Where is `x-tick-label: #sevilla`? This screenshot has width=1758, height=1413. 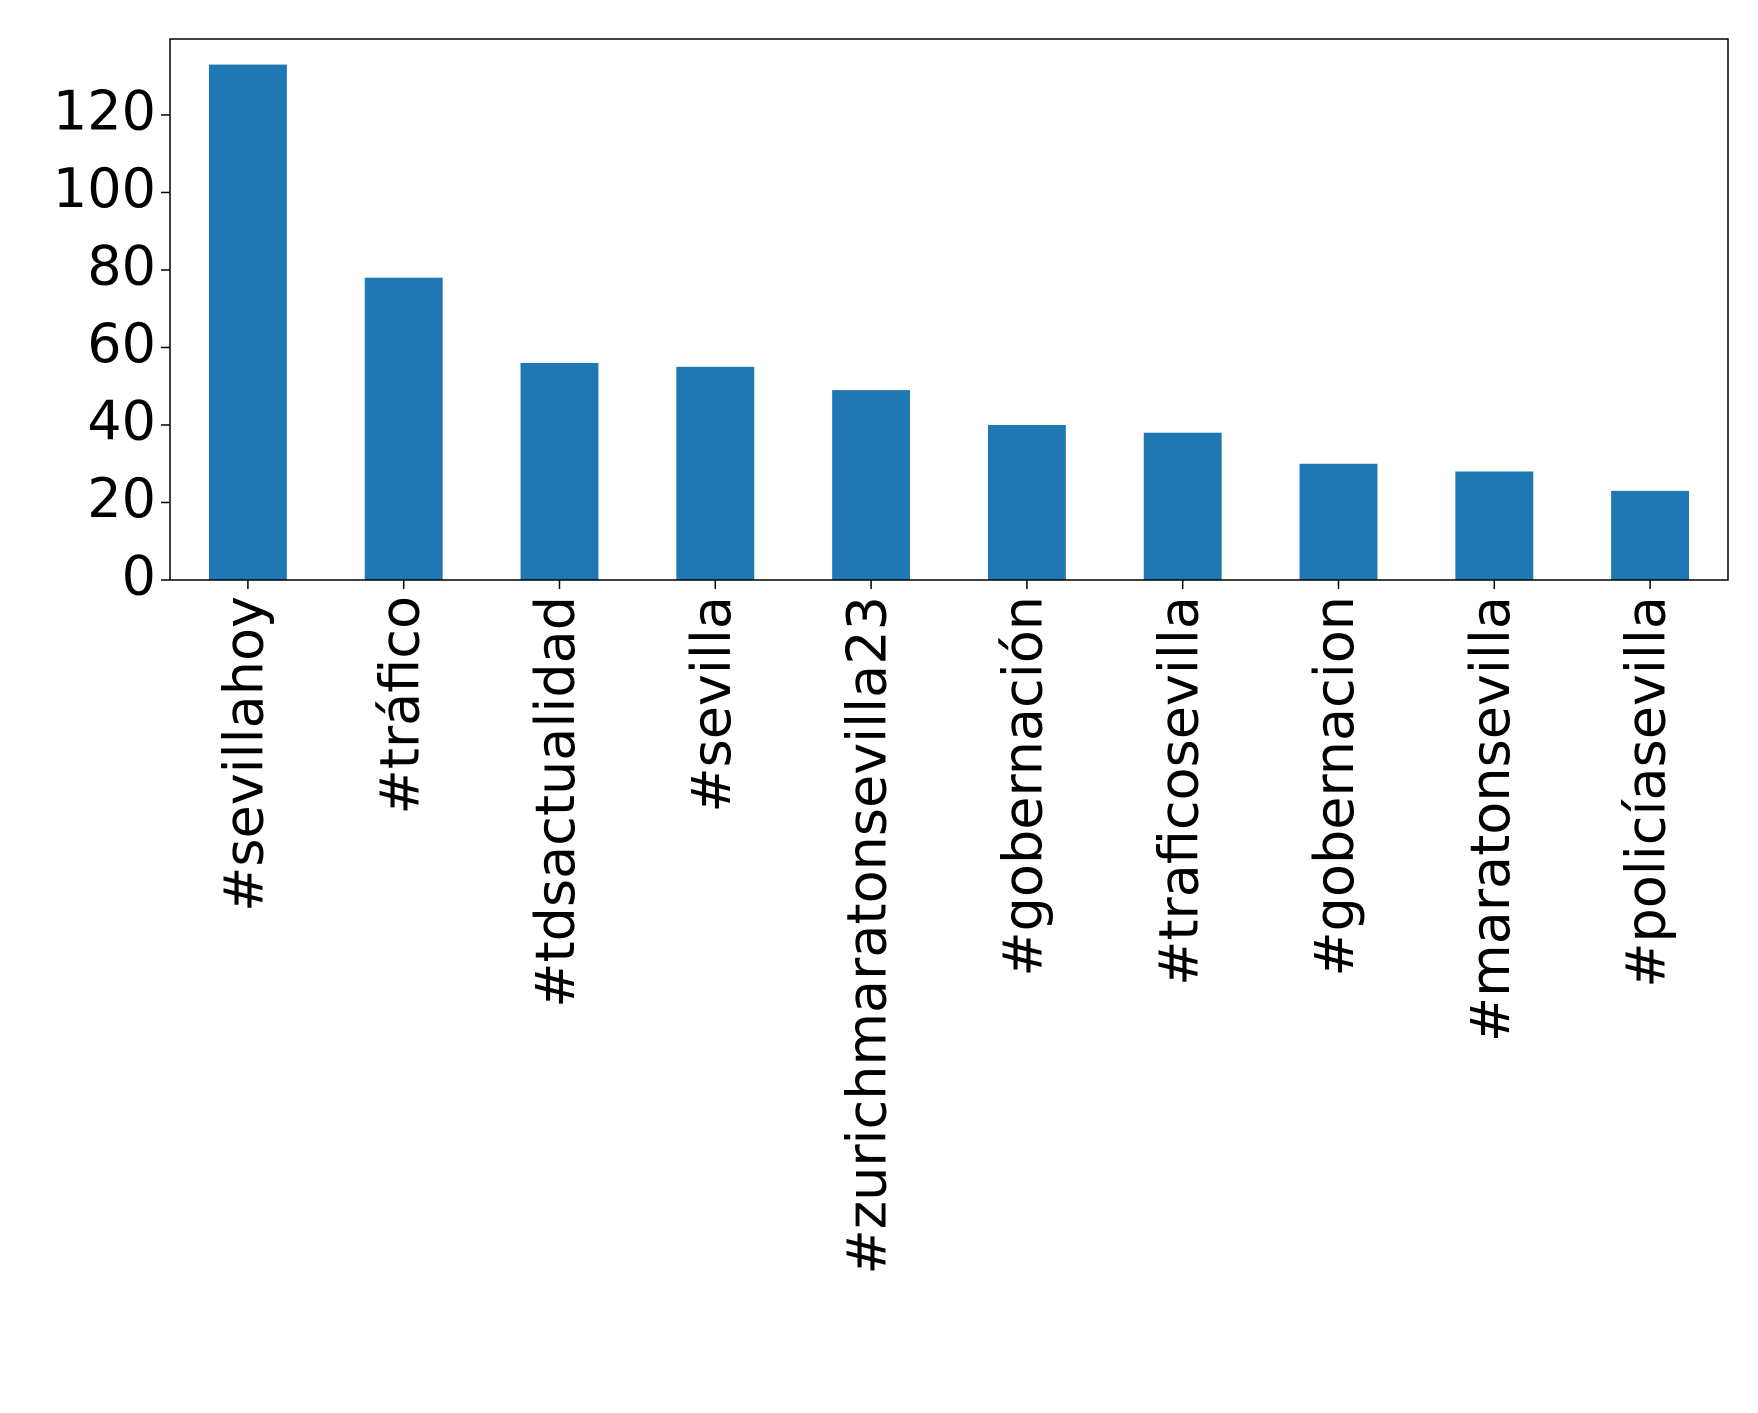 x-tick-label: #sevilla is located at coordinates (711, 704).